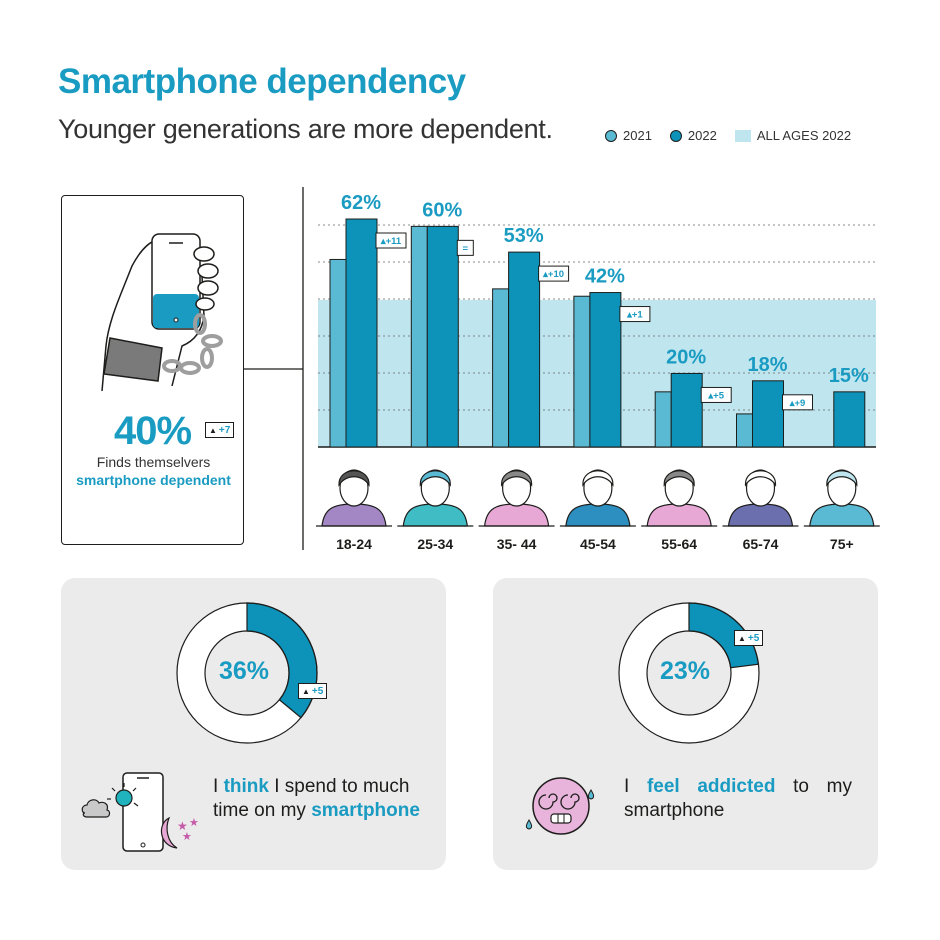 The height and width of the screenshot is (940, 940). Describe the element at coordinates (224, 430) in the screenshot. I see `hero-change-value: +7` at that location.